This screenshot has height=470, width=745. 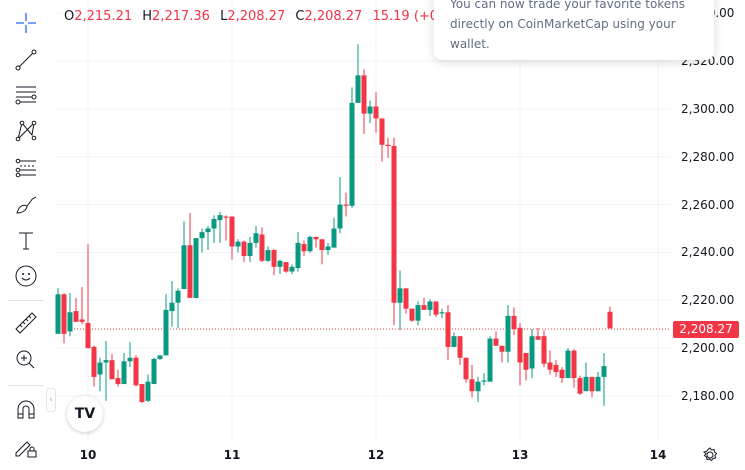 I want to click on emoji-tool, so click(x=26, y=276).